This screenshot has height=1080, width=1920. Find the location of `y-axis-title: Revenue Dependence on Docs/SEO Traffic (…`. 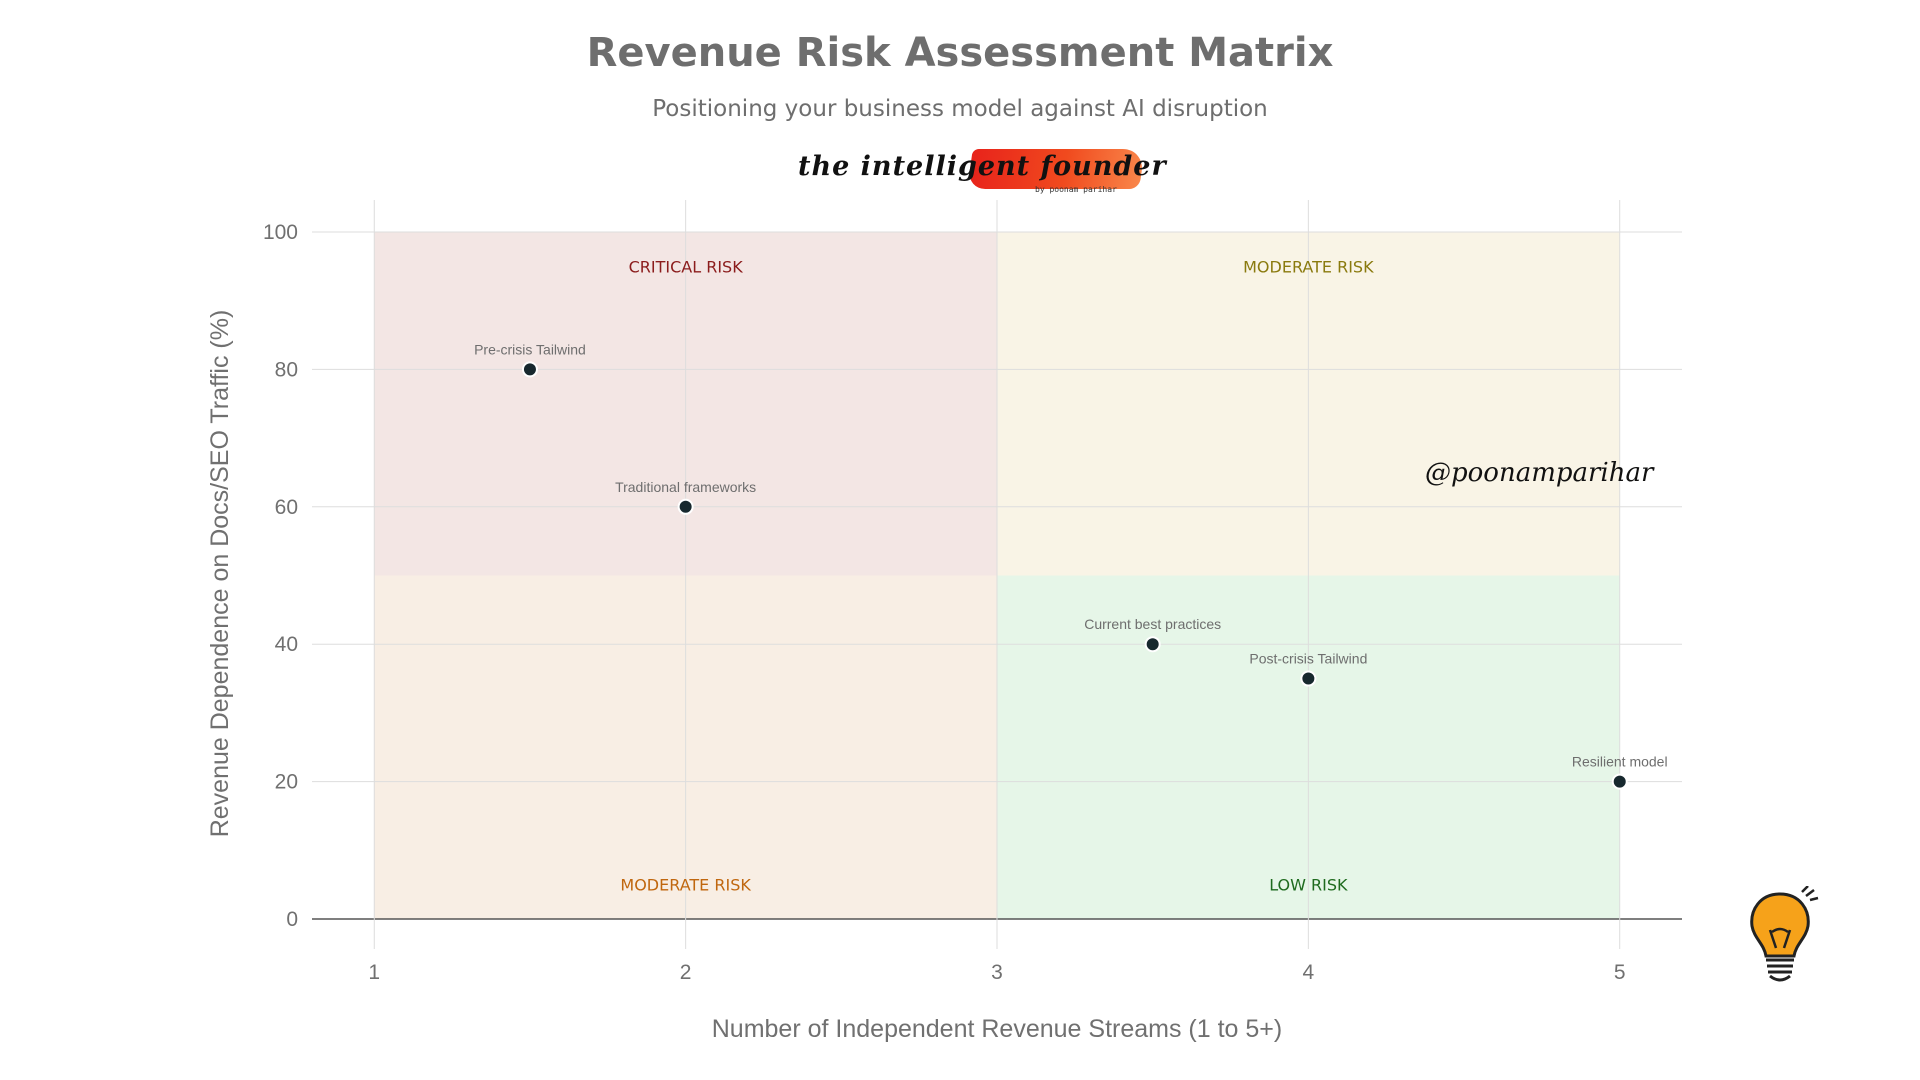

y-axis-title: Revenue Dependence on Docs/SEO Traffic (… is located at coordinates (220, 574).